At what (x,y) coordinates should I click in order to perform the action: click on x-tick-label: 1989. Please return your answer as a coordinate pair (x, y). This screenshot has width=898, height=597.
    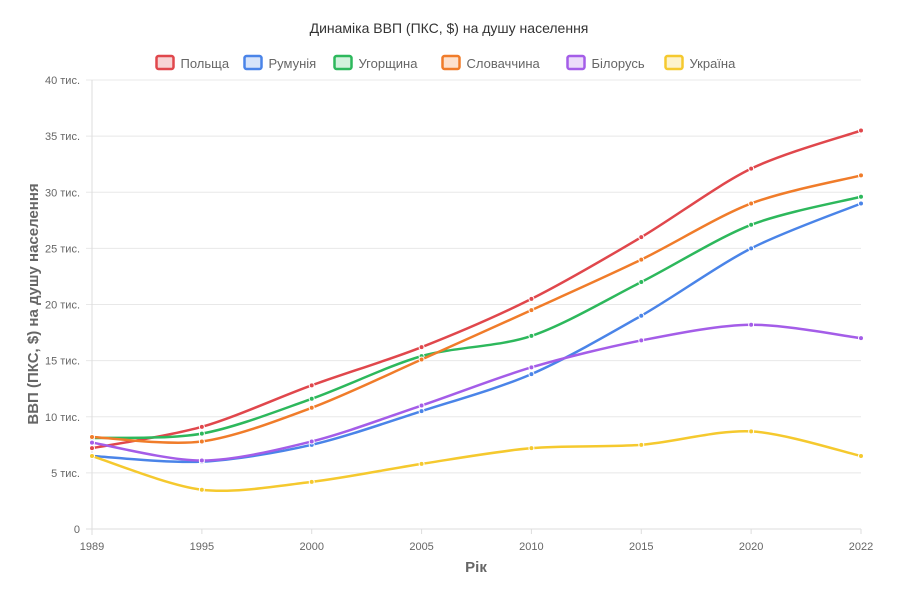
    Looking at the image, I should click on (92, 547).